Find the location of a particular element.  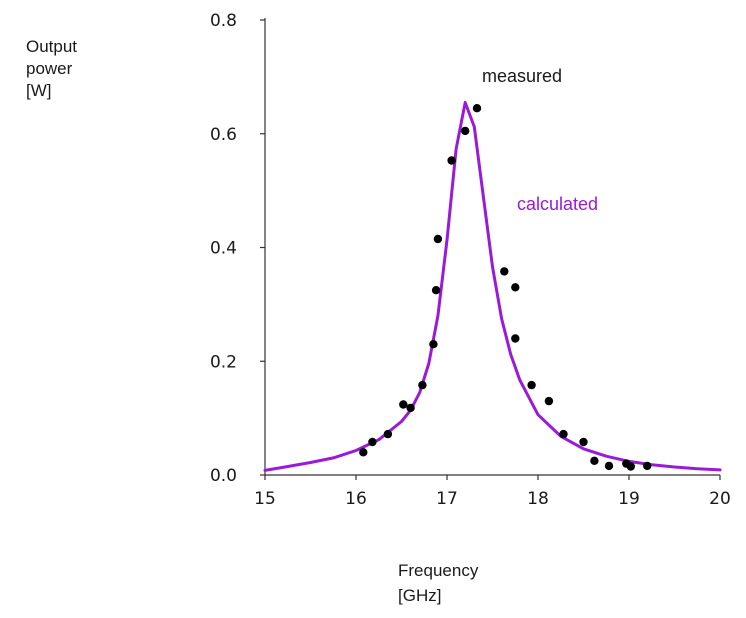

legend-measured-label: measured is located at coordinates (522, 76).